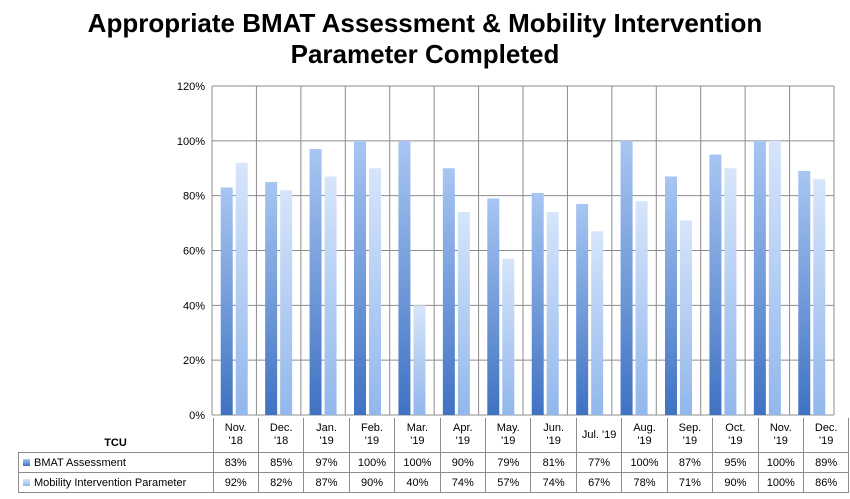  I want to click on x-tick-label-line: Jun., so click(554, 428).